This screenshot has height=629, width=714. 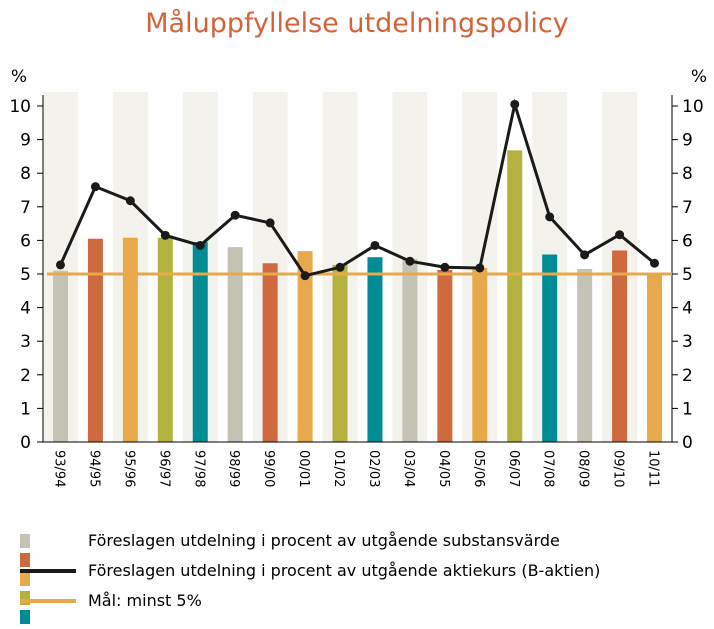 What do you see at coordinates (687, 208) in the screenshot?
I see `right-tick-label: 7` at bounding box center [687, 208].